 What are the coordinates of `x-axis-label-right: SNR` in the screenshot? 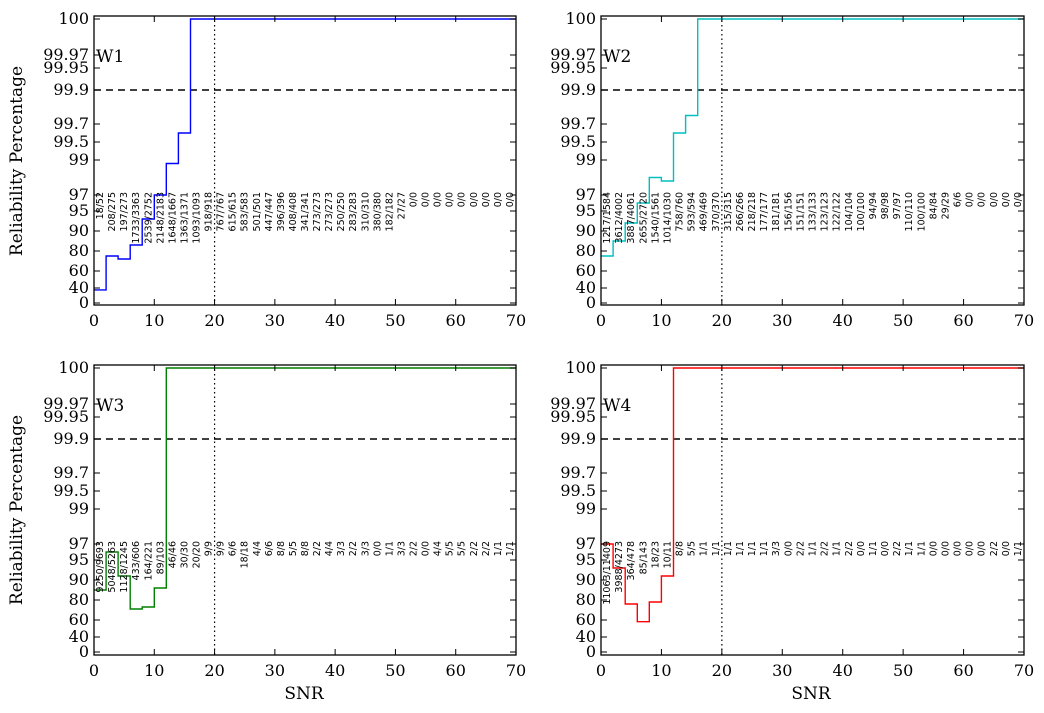 It's located at (811, 694).